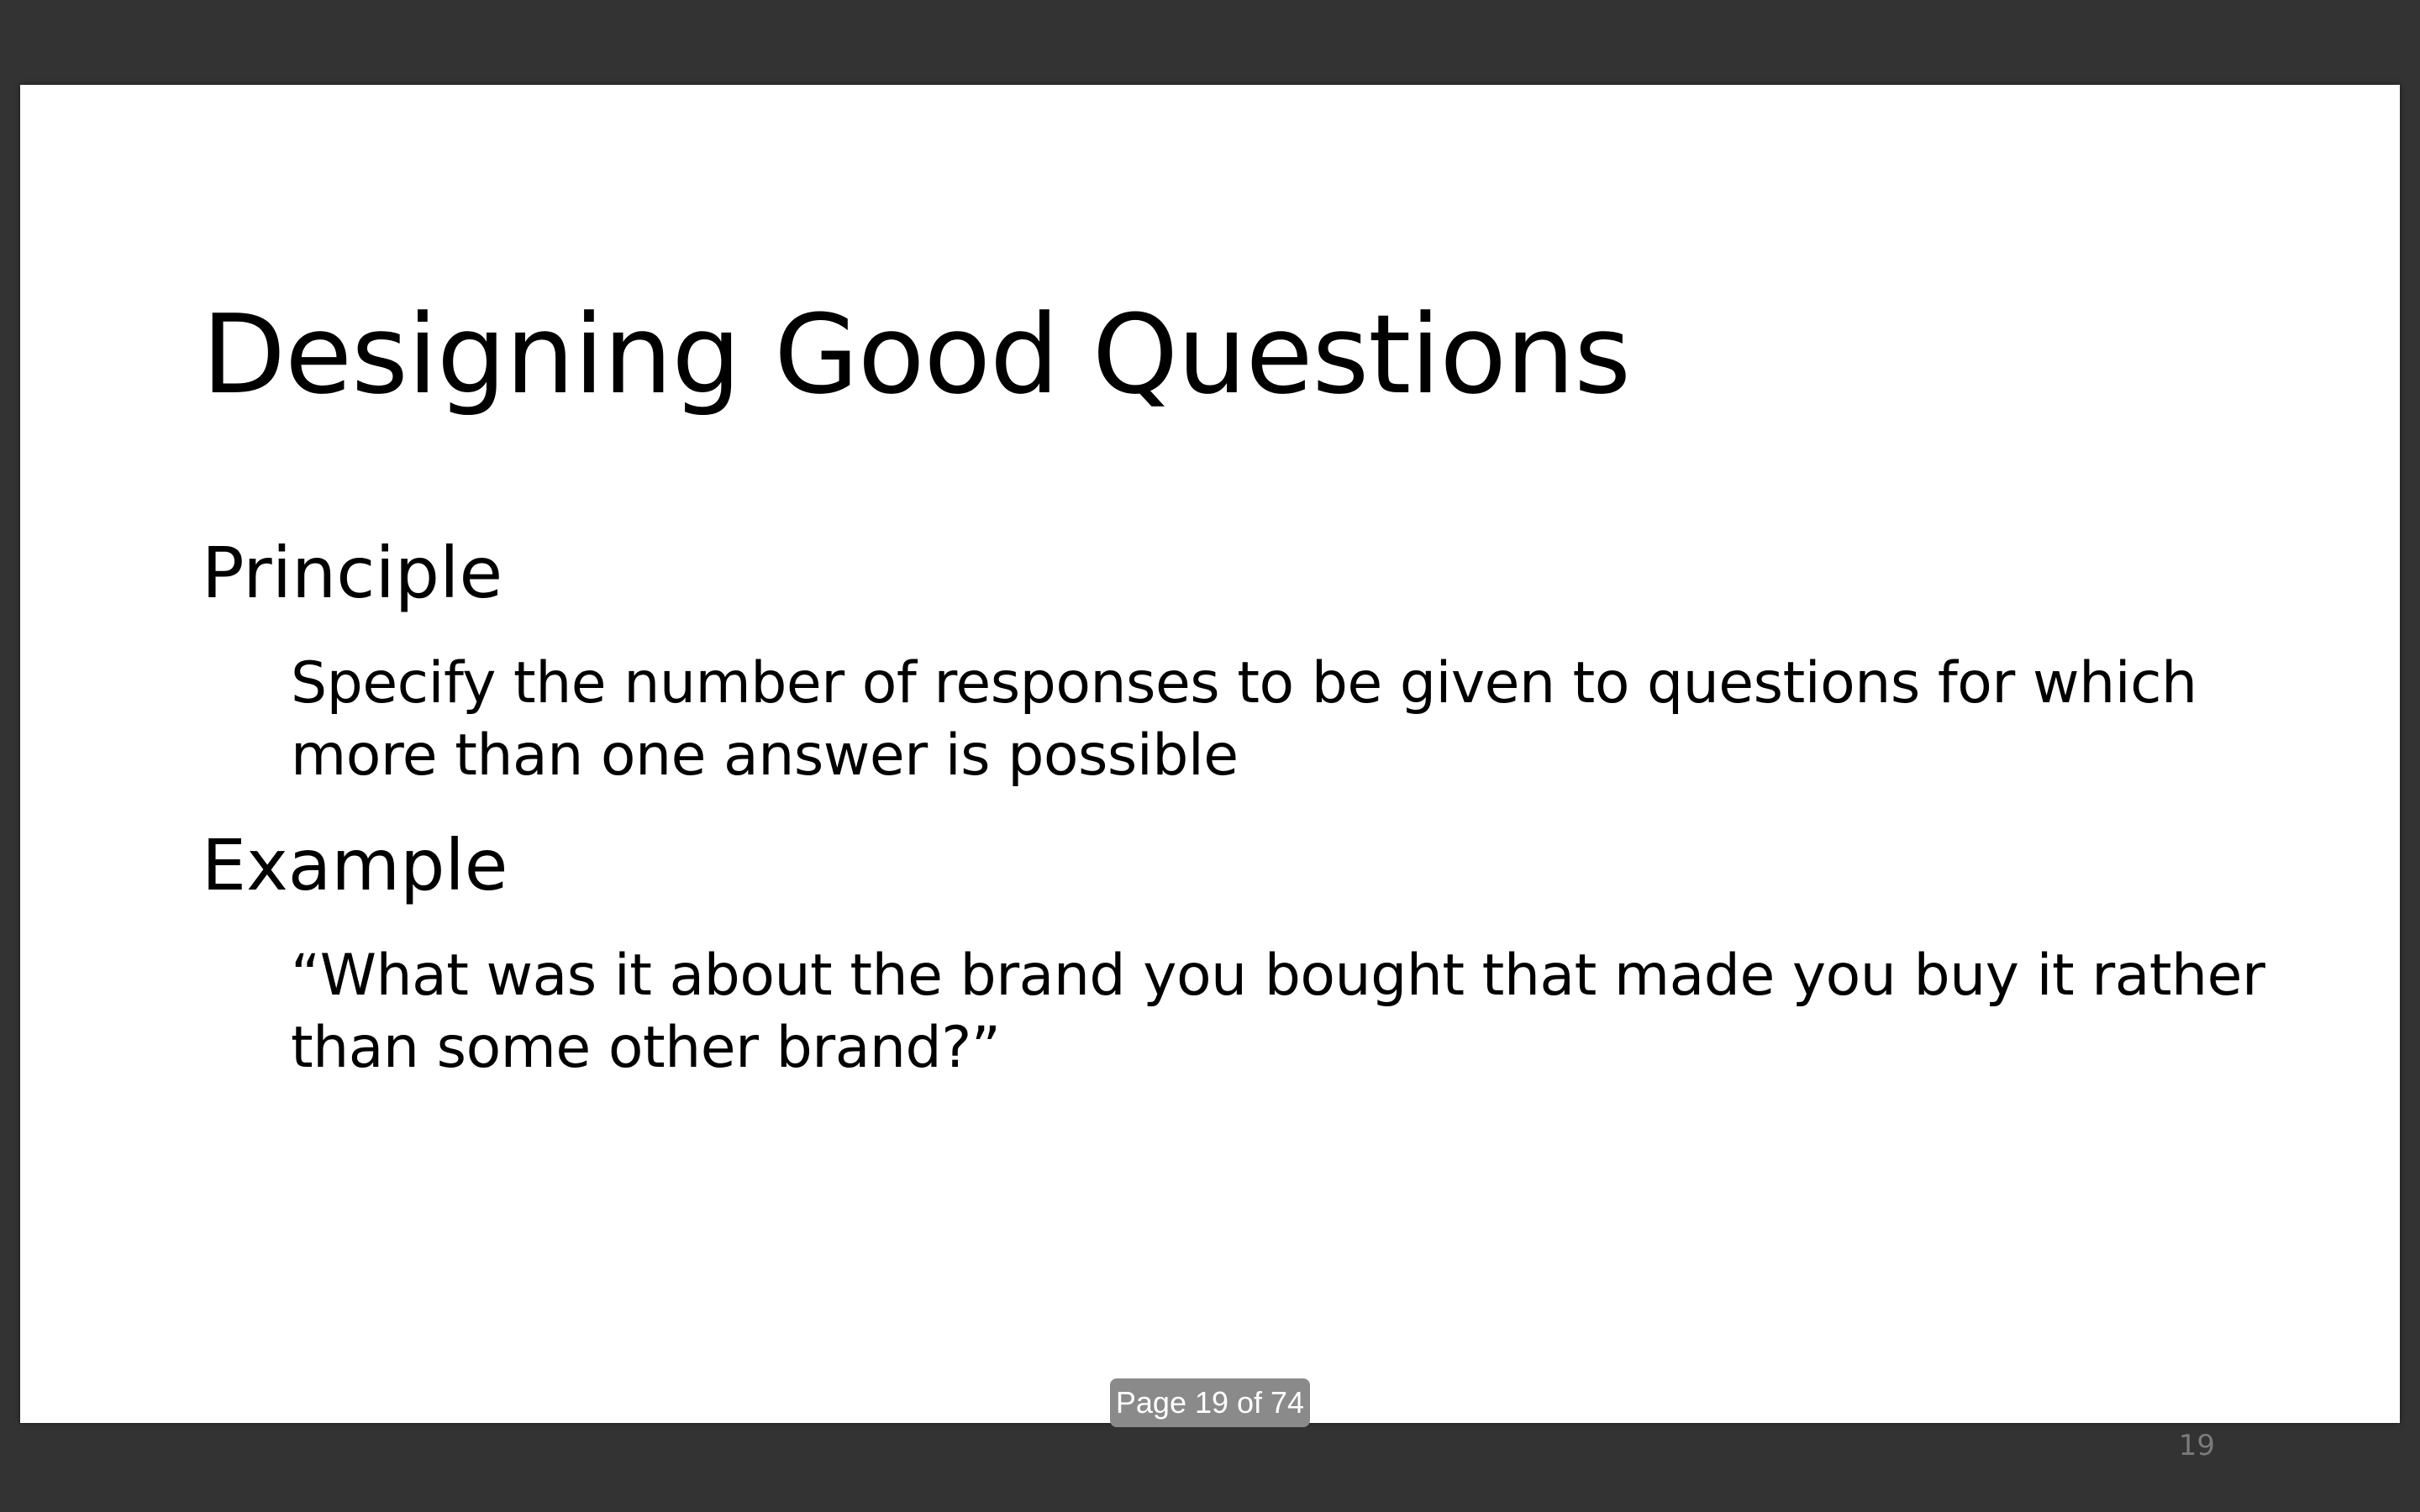  What do you see at coordinates (1210, 1402) in the screenshot?
I see `page-indicator: Page 19 of 74` at bounding box center [1210, 1402].